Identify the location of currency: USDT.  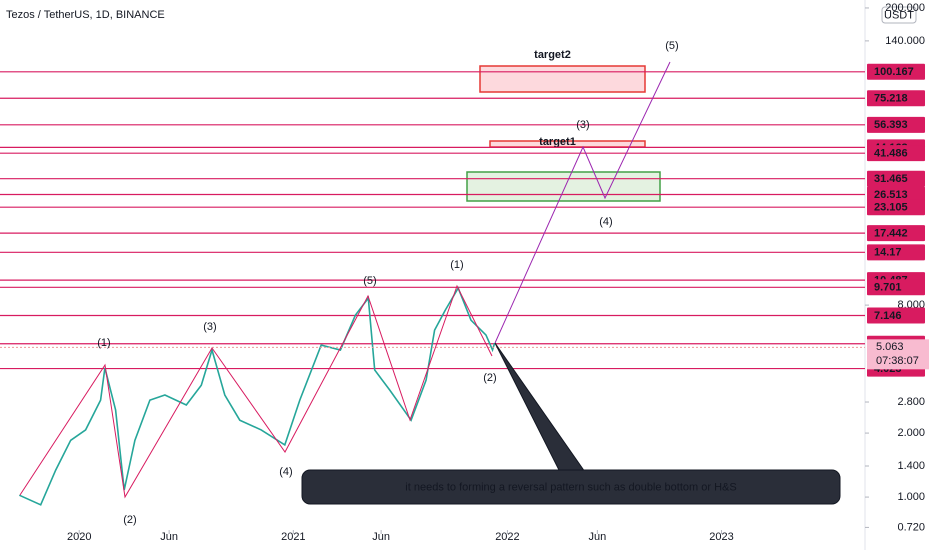
(899, 15).